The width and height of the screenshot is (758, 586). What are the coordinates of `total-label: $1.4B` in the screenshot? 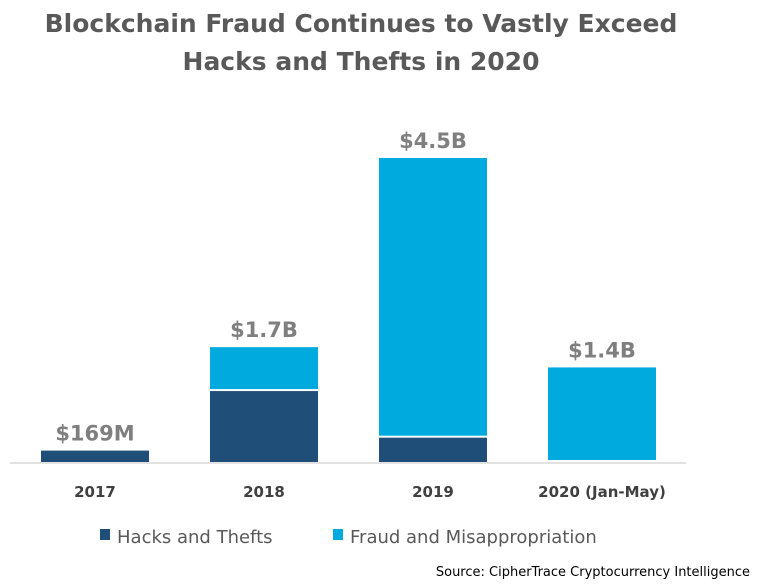 It's located at (602, 350).